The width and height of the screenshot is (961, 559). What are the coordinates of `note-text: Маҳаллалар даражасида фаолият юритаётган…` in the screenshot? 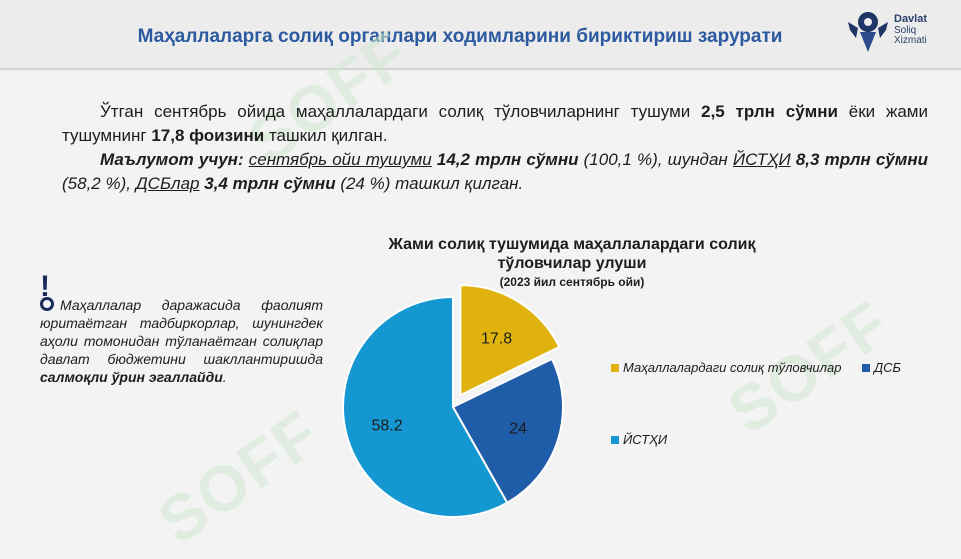 It's located at (181, 341).